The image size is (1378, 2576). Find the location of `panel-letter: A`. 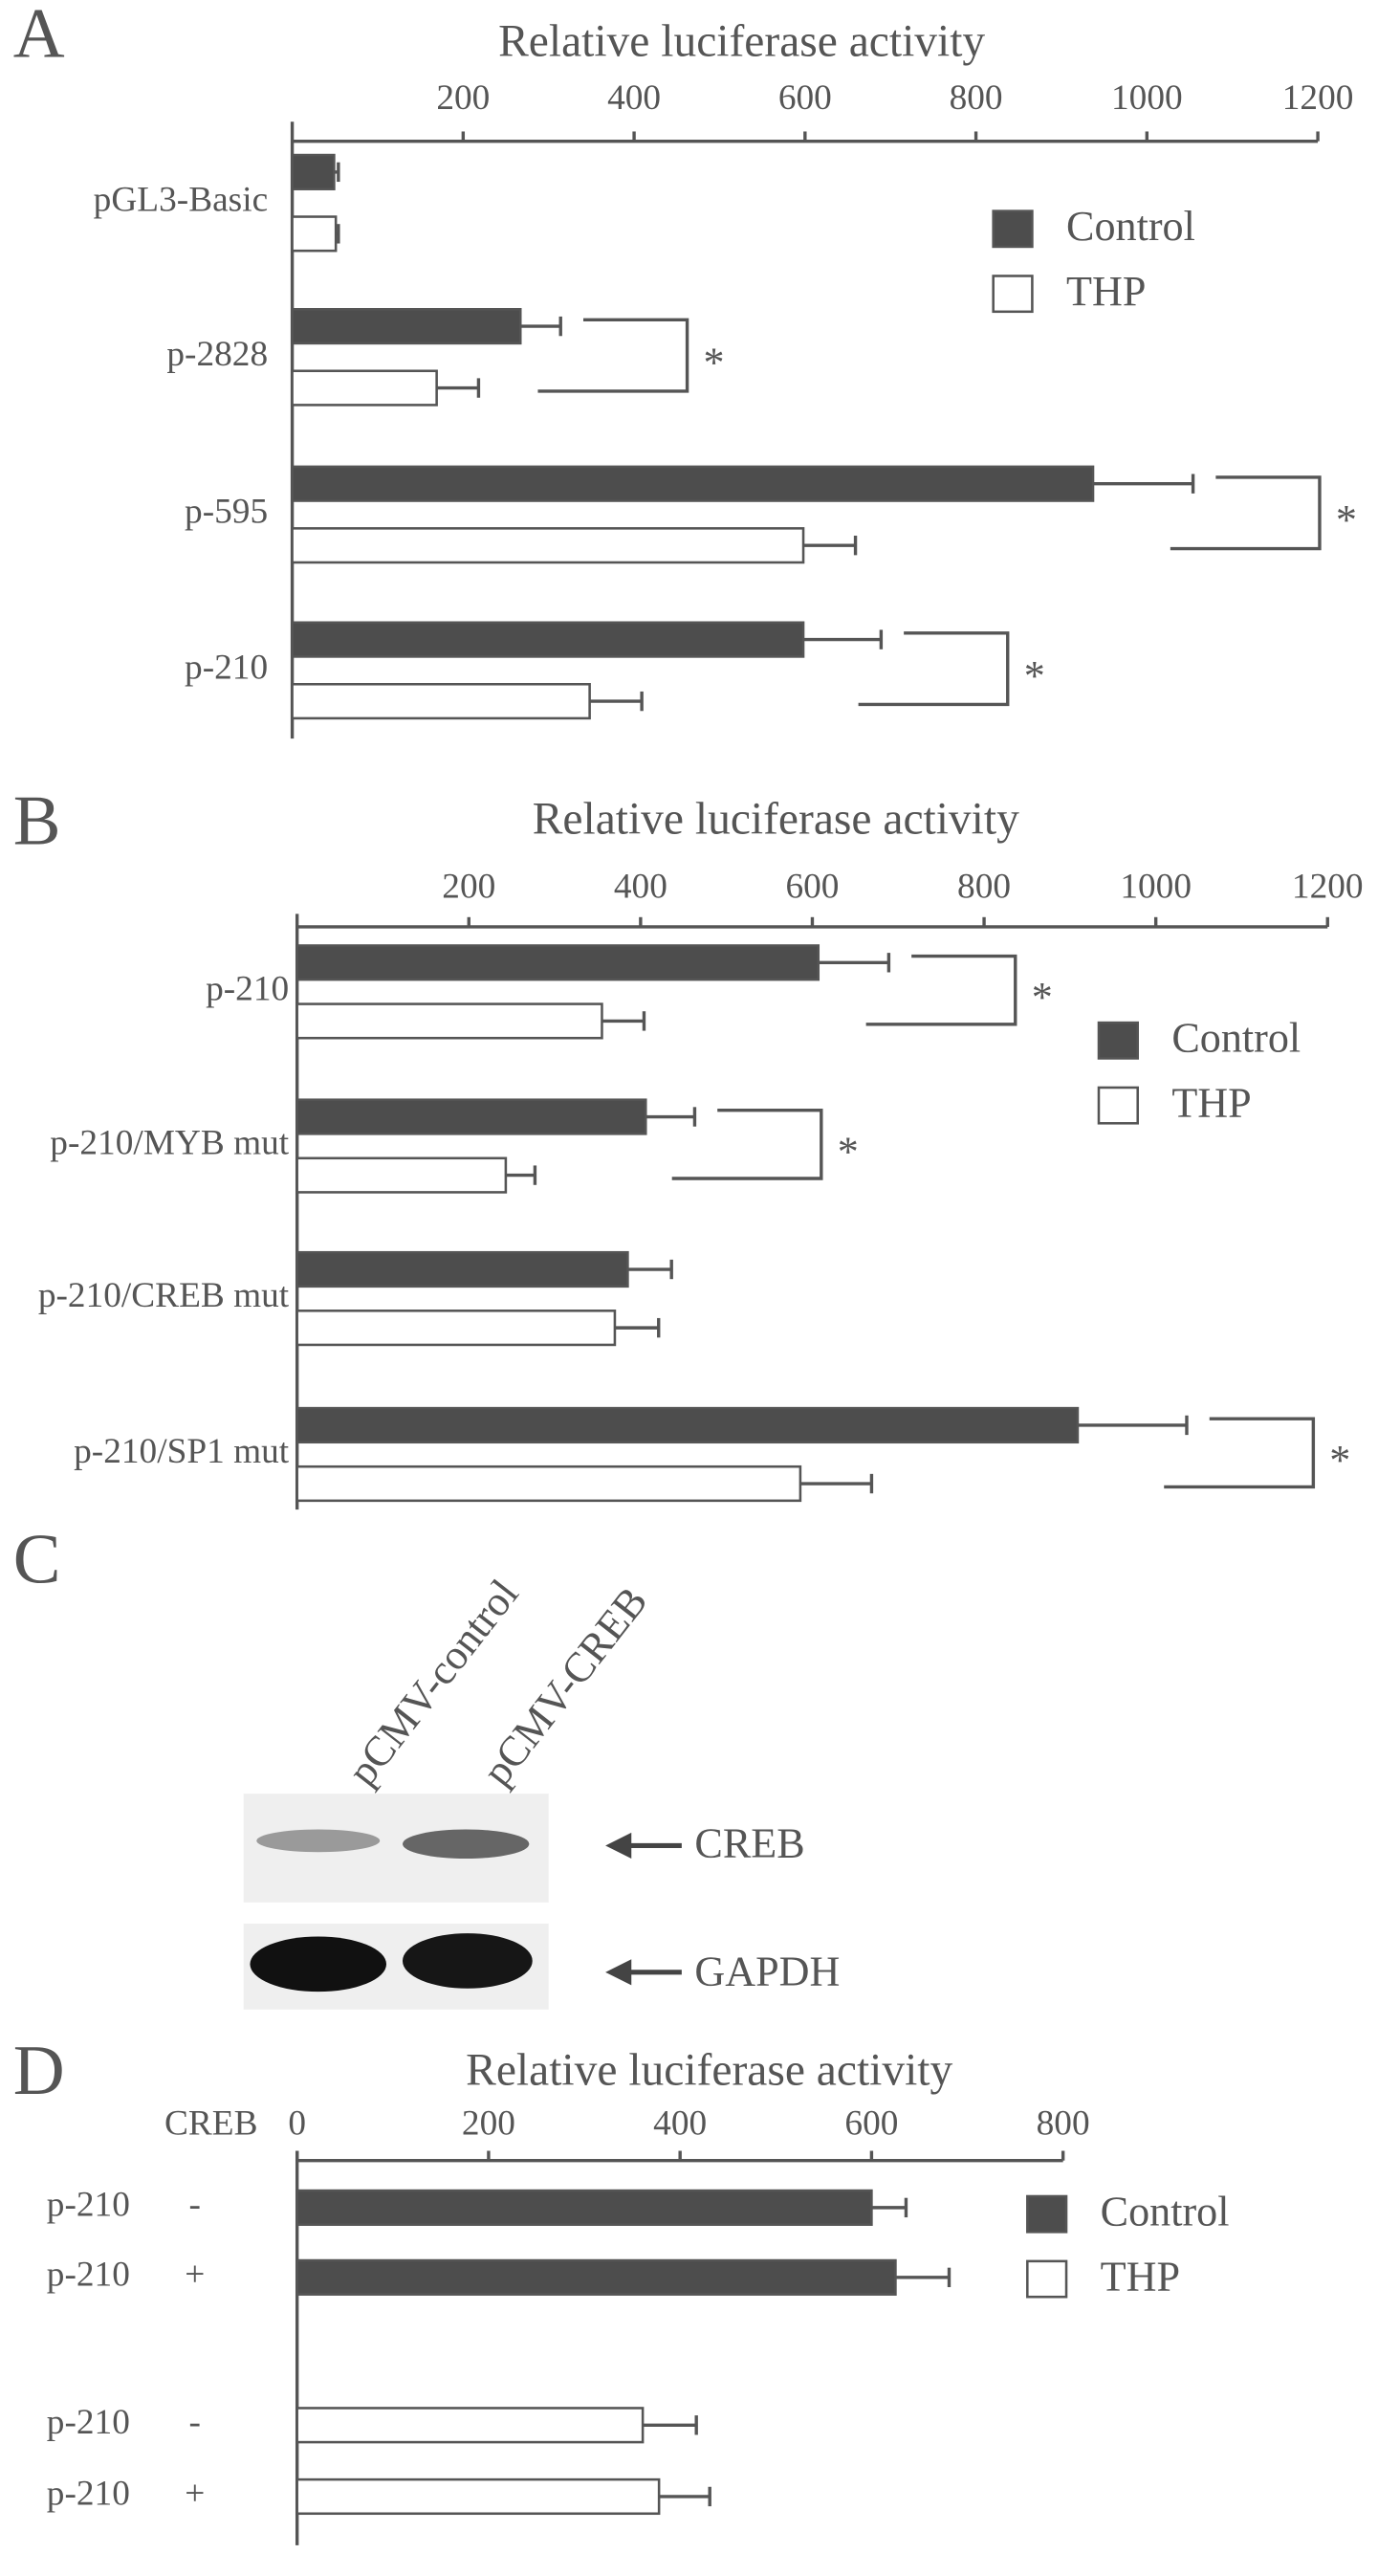

panel-letter: A is located at coordinates (39, 37).